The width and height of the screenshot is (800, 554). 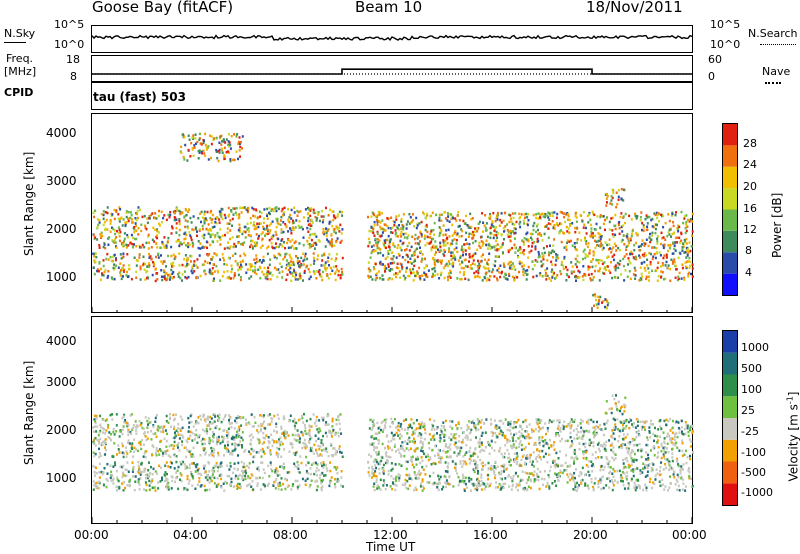 I want to click on cpid-panel-frame, so click(x=392, y=96).